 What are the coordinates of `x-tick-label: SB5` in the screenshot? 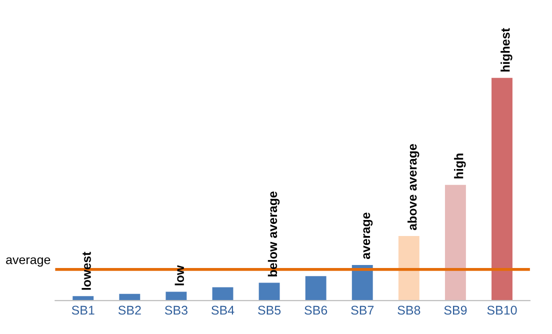 It's located at (269, 310).